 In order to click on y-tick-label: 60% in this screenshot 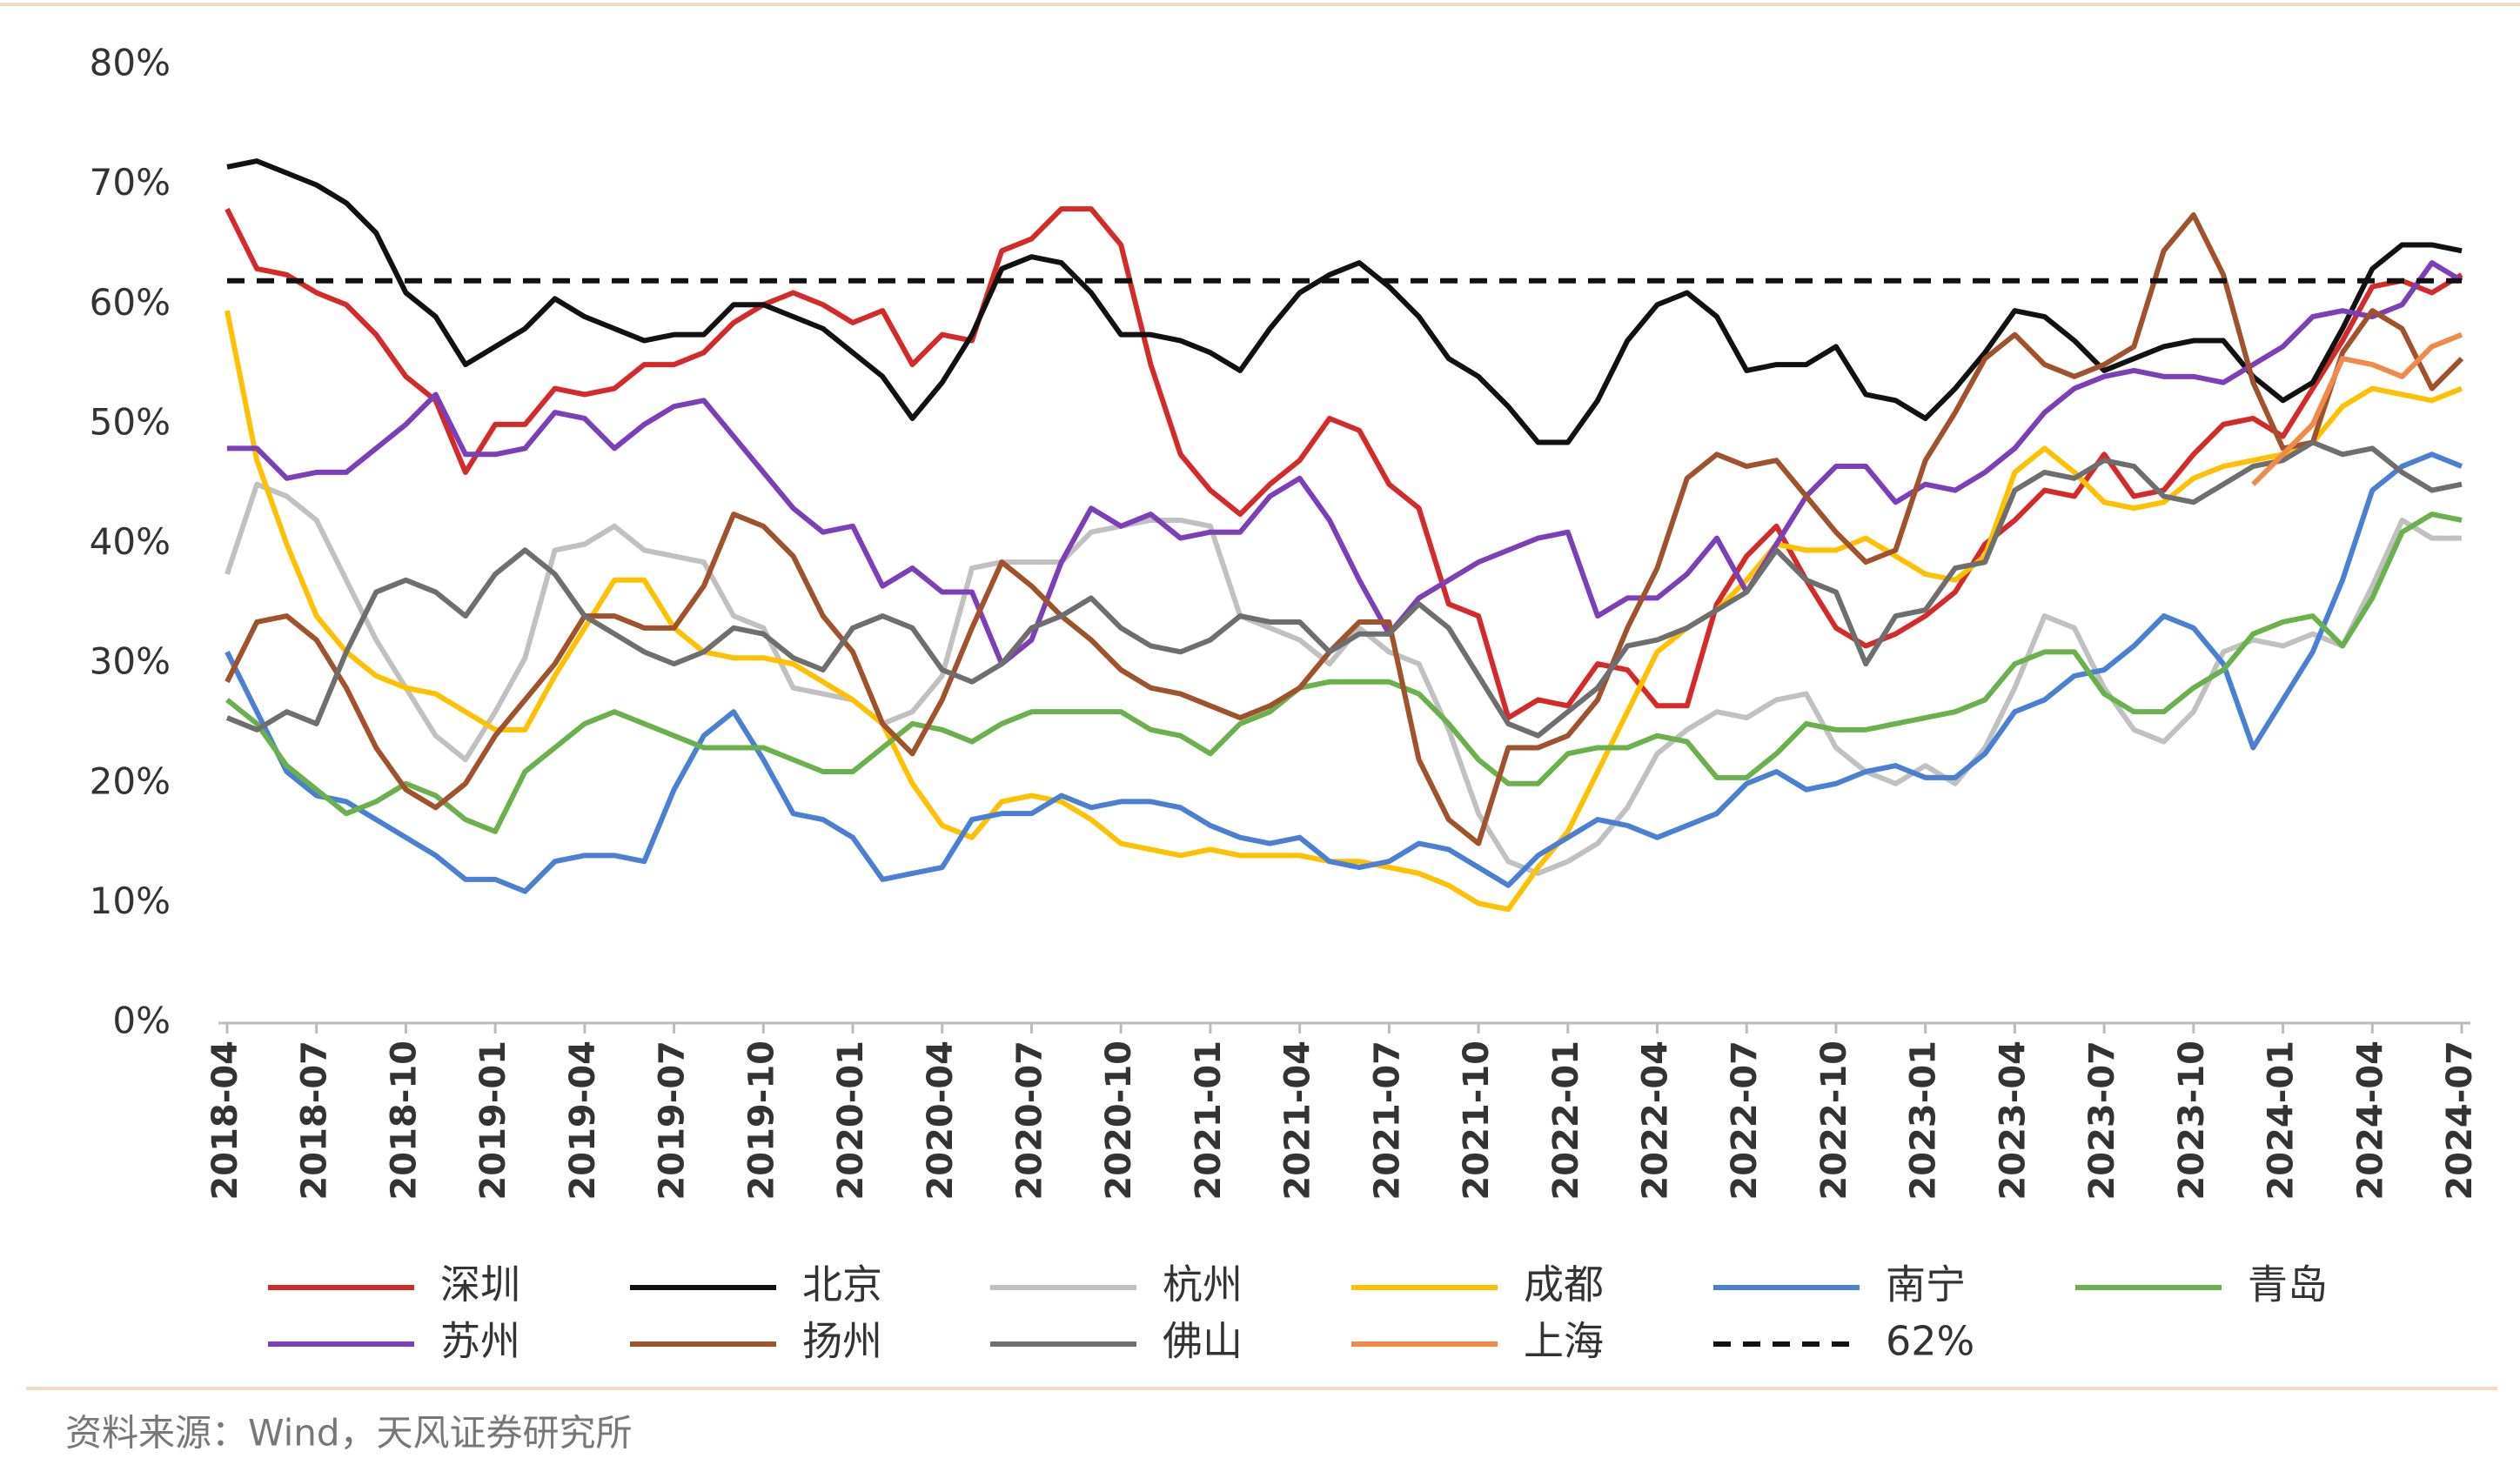, I will do `click(130, 302)`.